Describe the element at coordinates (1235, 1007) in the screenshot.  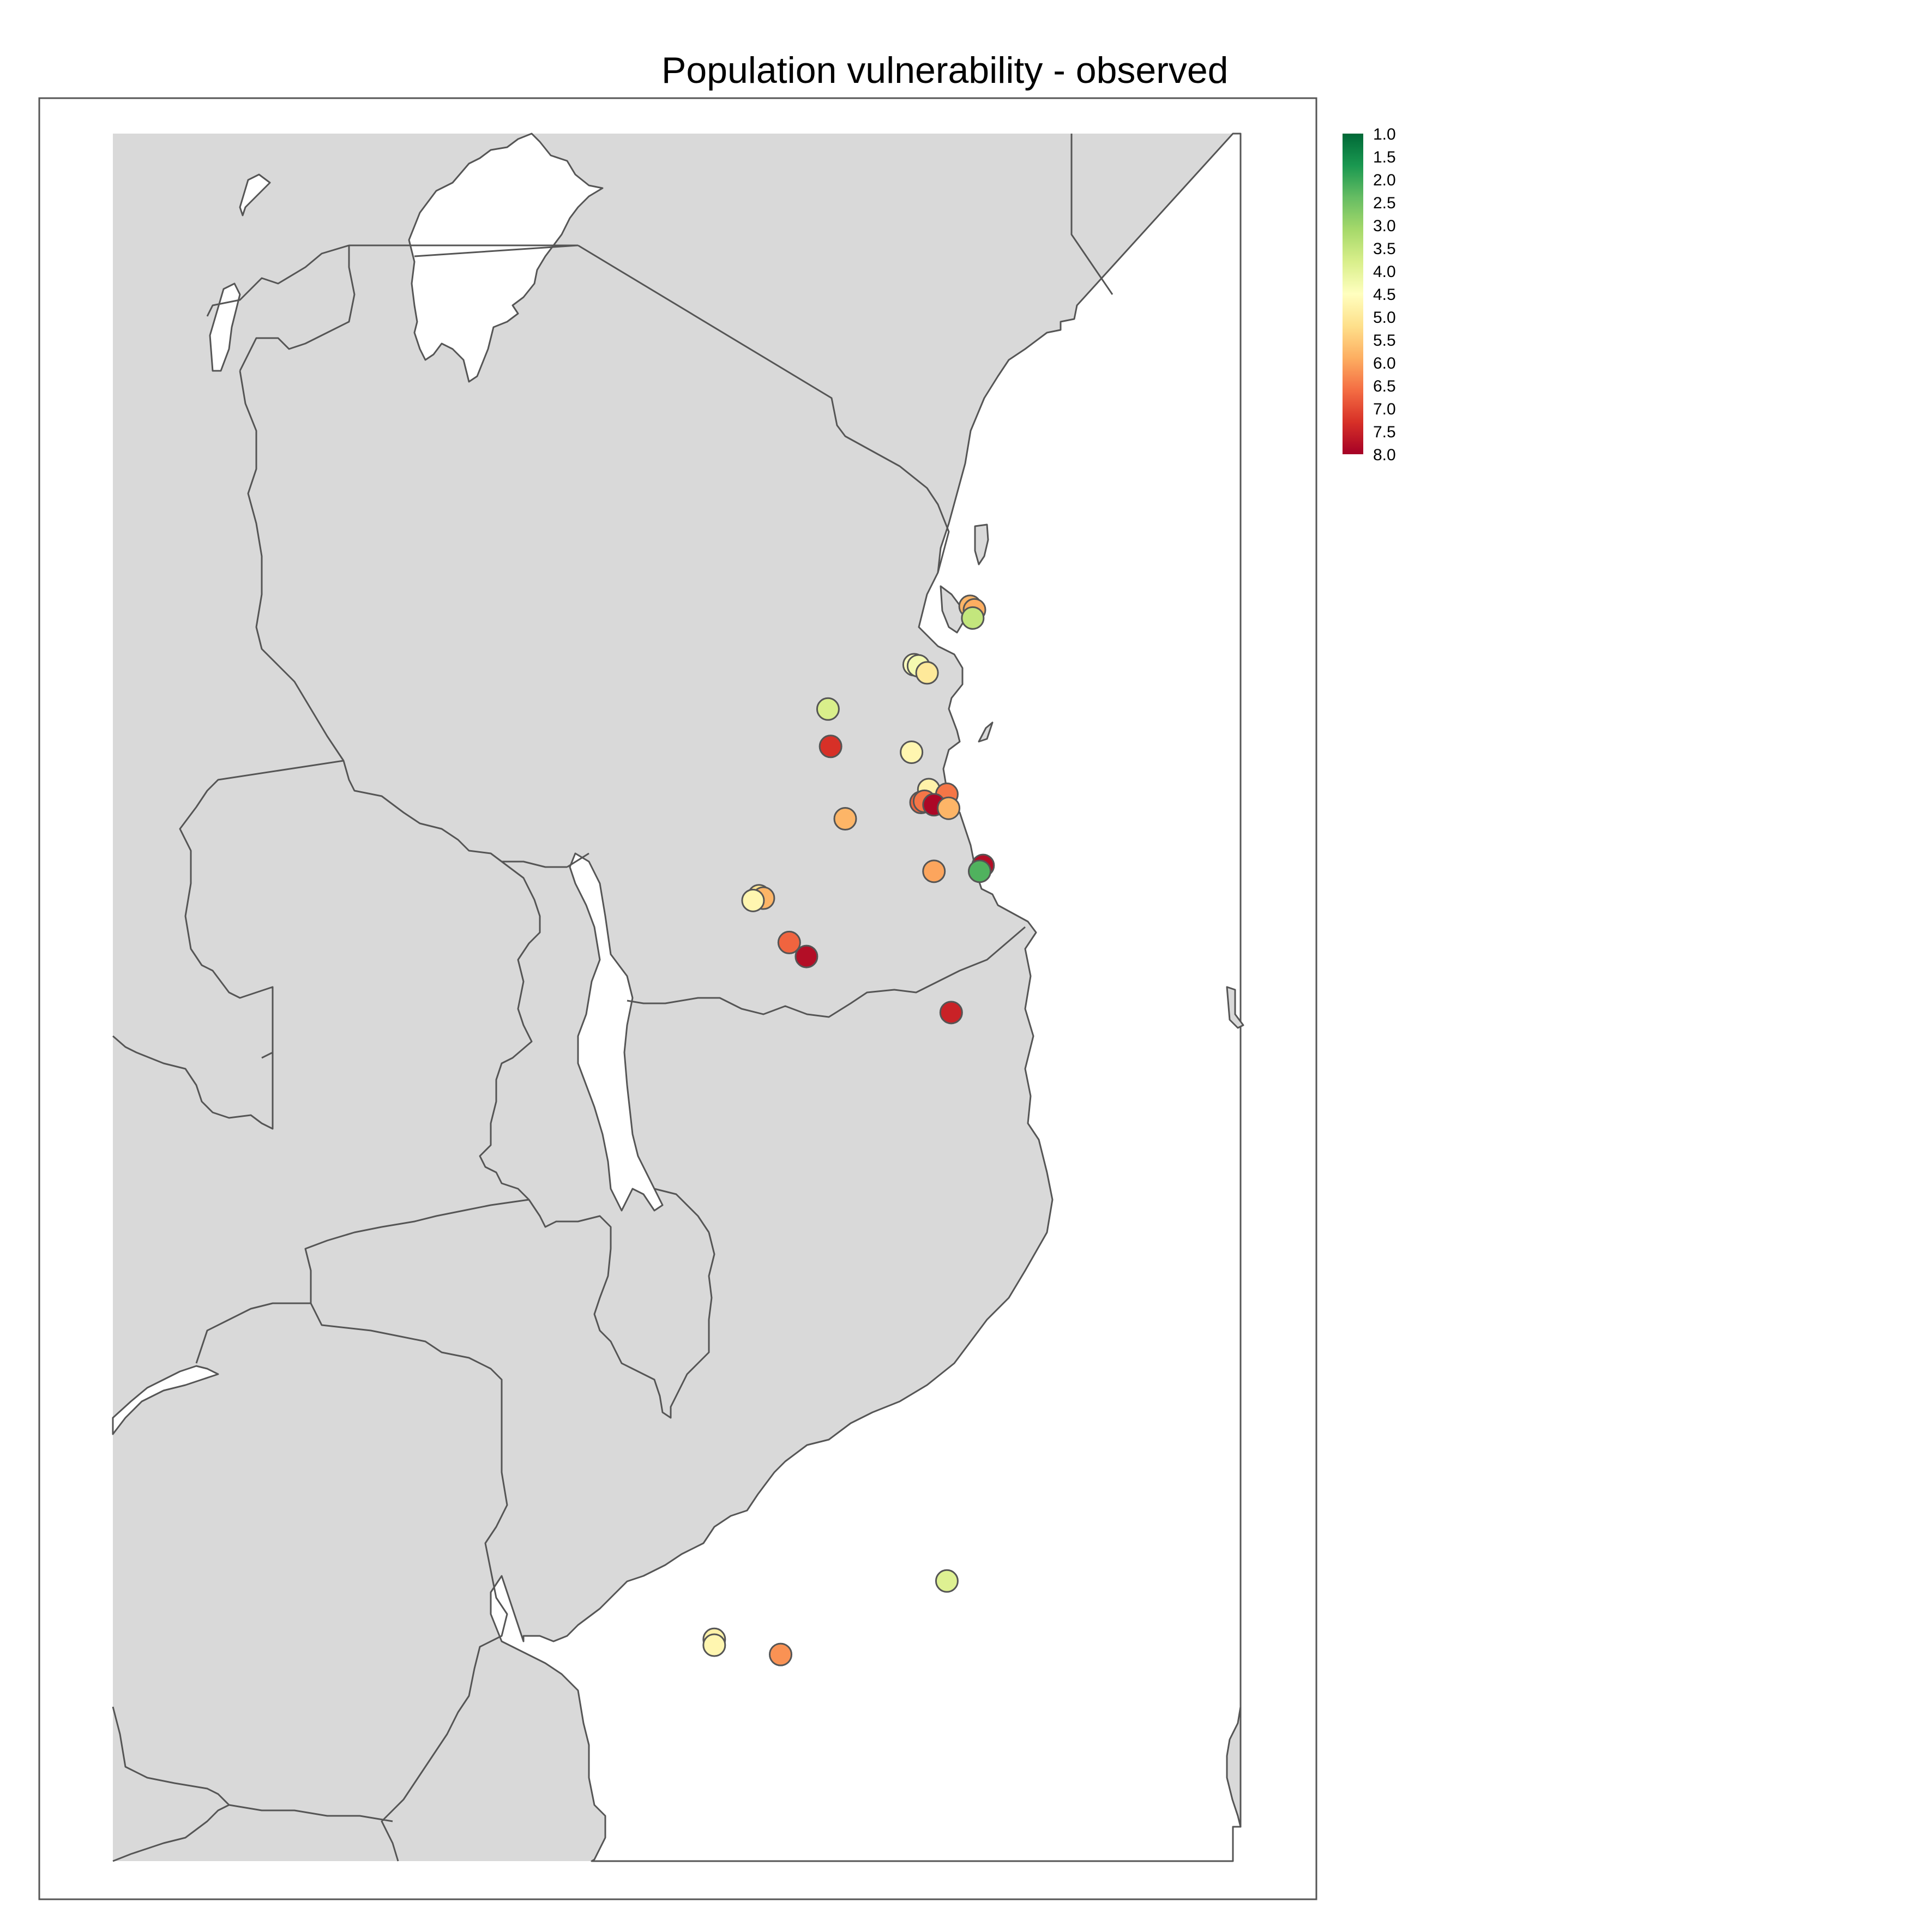
I see `island-comoros` at that location.